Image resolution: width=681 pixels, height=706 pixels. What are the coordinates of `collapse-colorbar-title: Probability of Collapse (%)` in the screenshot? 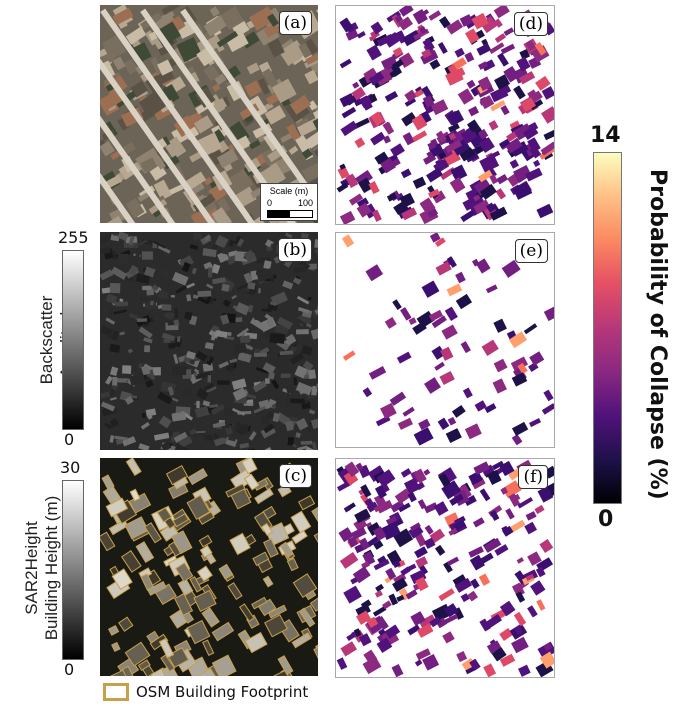 It's located at (657, 334).